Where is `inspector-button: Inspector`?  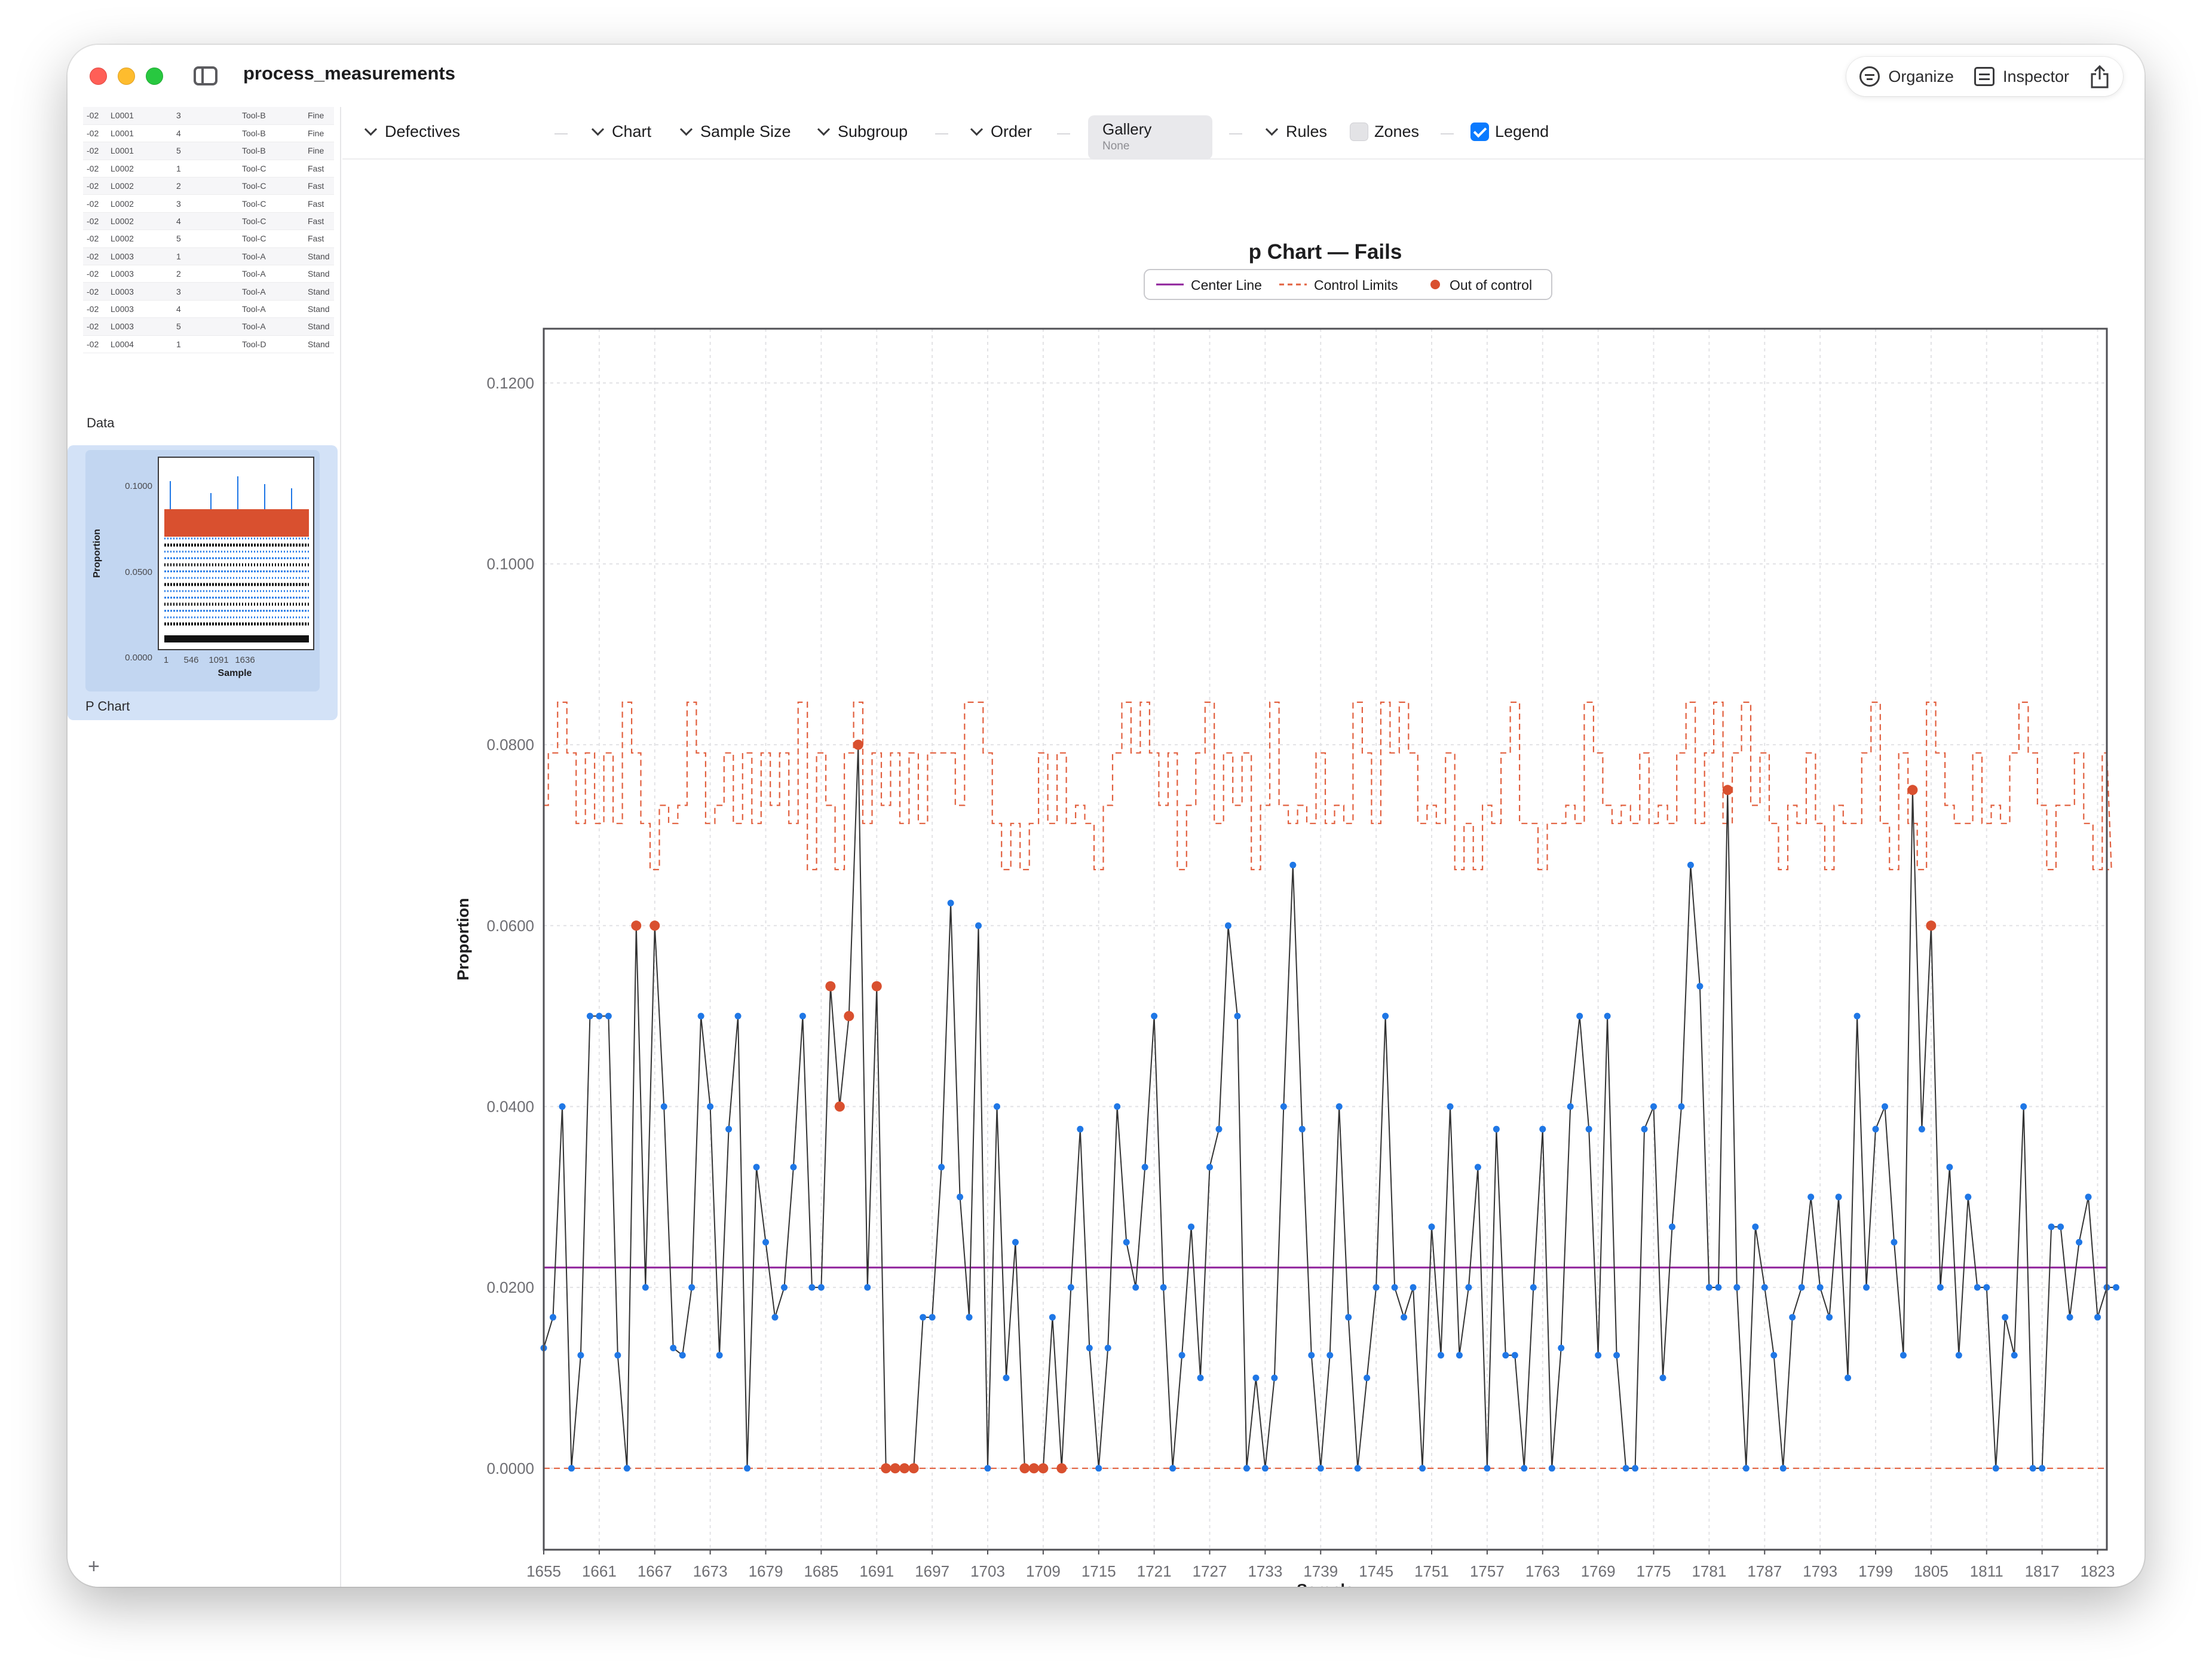
inspector-button: Inspector is located at coordinates (2022, 76).